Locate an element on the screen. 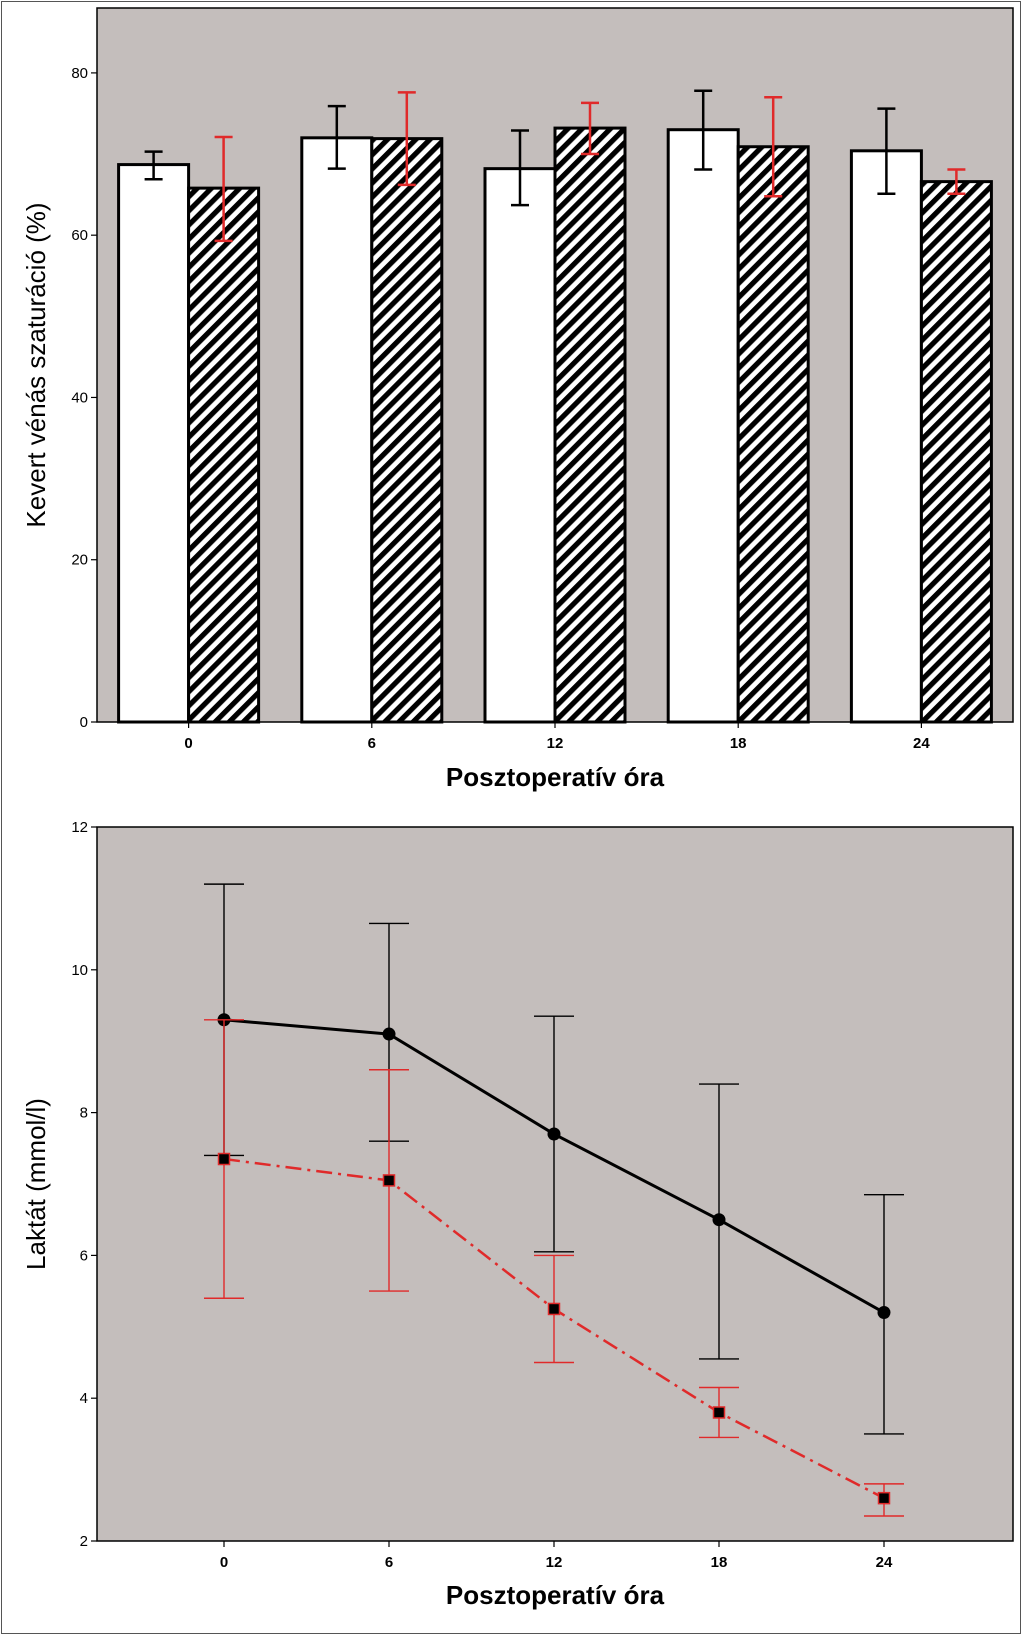 This screenshot has height=1637, width=1024. saturation-x-axis-title: Posztoperatív óra is located at coordinates (555, 777).